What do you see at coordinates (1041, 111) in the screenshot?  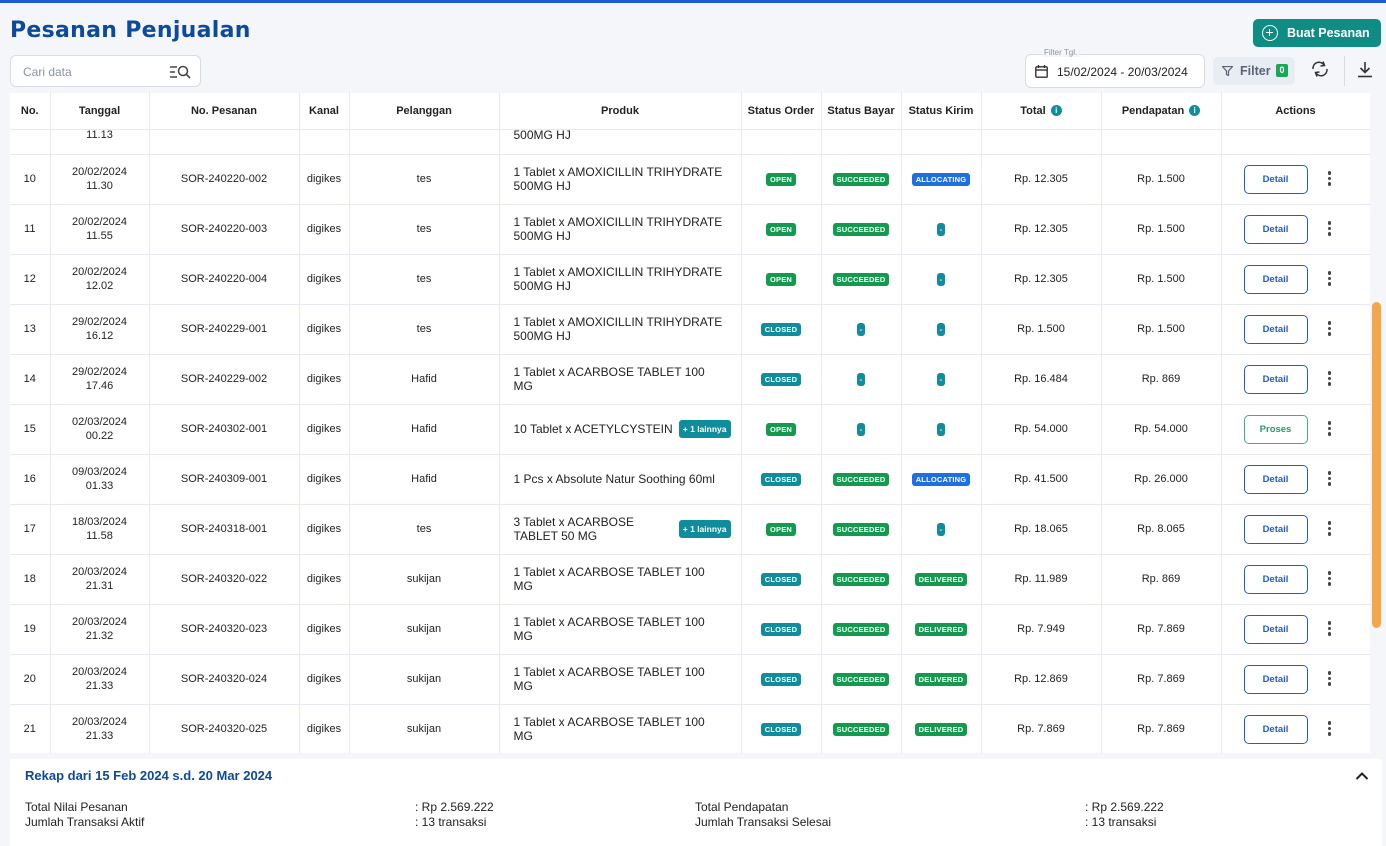 I see `col-total: Total i` at bounding box center [1041, 111].